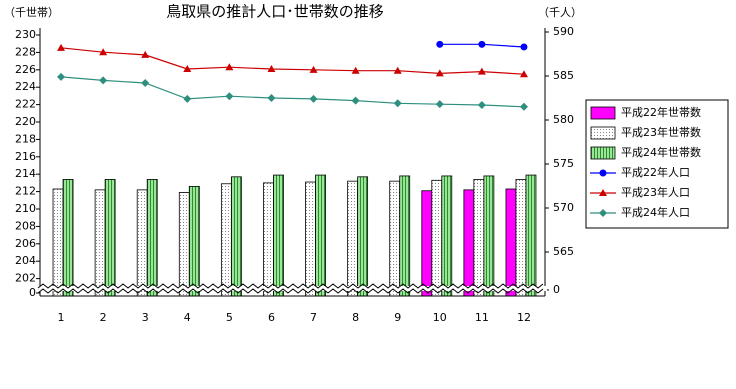 The height and width of the screenshot is (389, 736). Describe the element at coordinates (25, 278) in the screenshot. I see `y-tick-label: 202` at that location.